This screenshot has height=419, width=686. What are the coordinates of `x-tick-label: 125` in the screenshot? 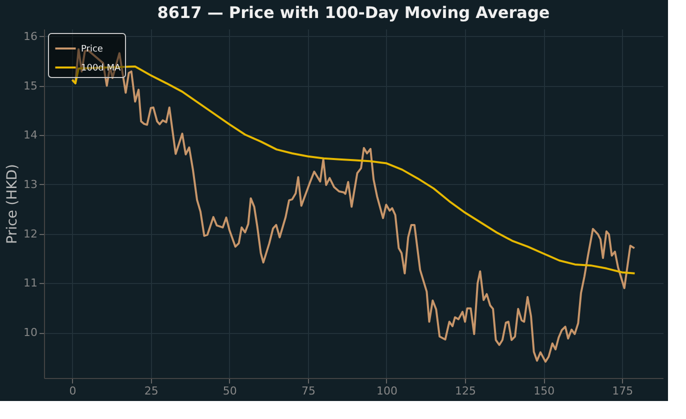 It's located at (465, 391).